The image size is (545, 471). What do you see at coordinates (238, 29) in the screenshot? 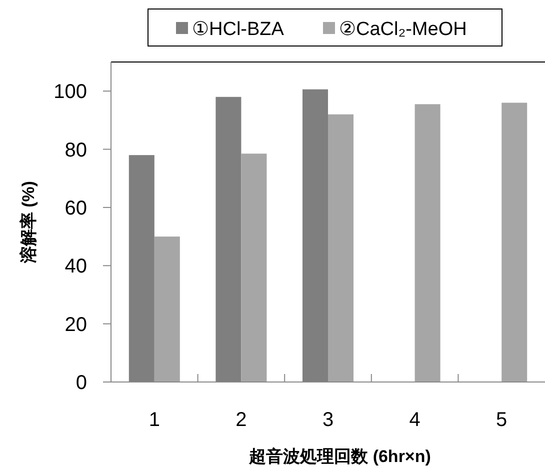
I see `legend-label: ①HCl-BZA` at bounding box center [238, 29].